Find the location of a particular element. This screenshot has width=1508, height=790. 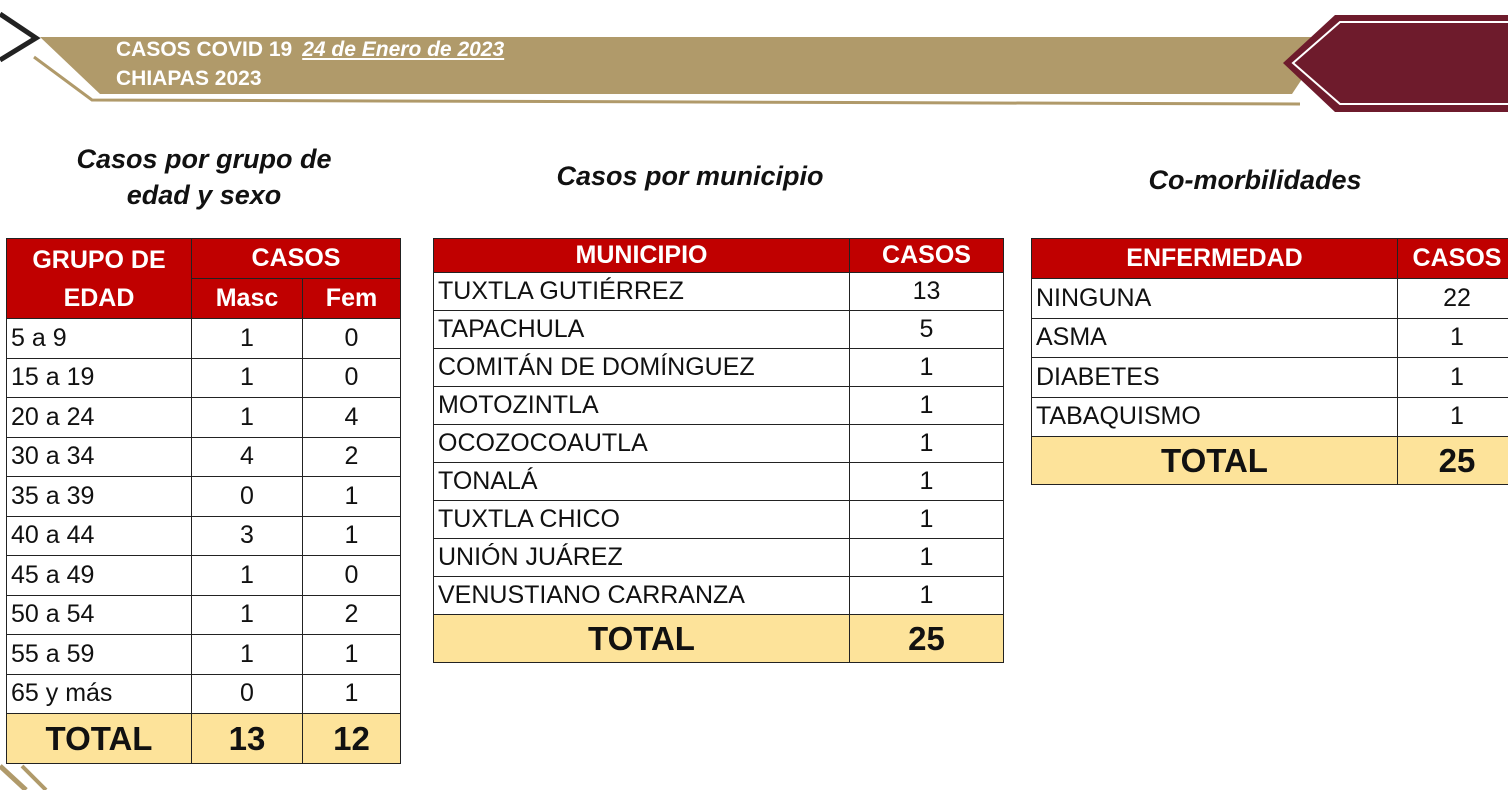

municipio-cases-cell: 13 is located at coordinates (926, 291).